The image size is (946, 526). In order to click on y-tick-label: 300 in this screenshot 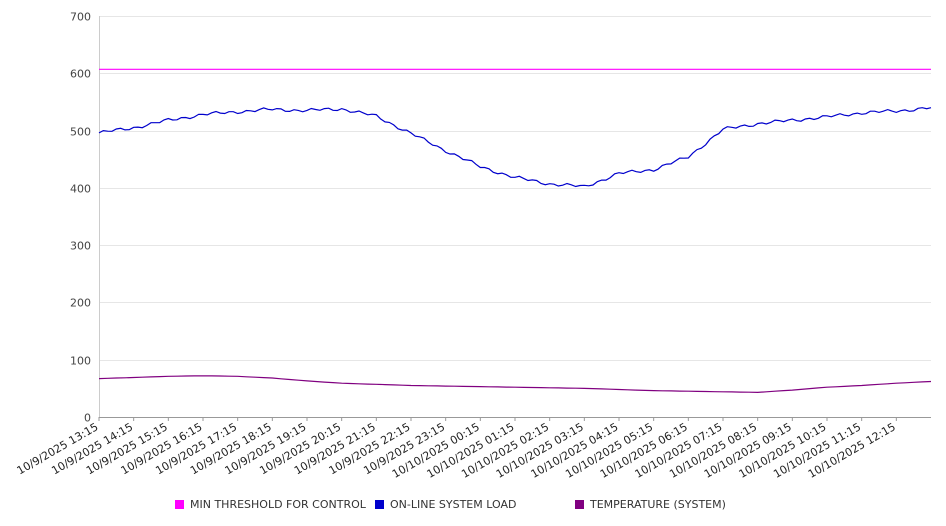, I will do `click(80, 246)`.